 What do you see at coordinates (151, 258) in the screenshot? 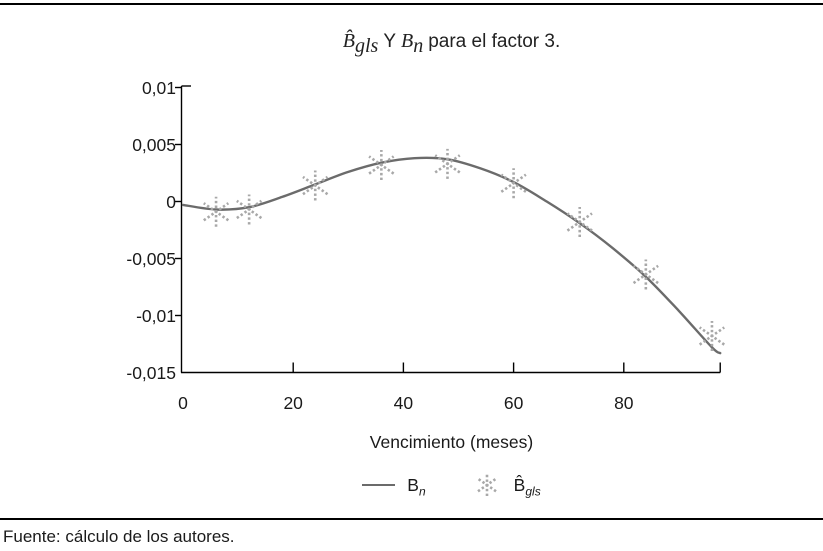
I see `y-tick-label: -0,005` at bounding box center [151, 258].